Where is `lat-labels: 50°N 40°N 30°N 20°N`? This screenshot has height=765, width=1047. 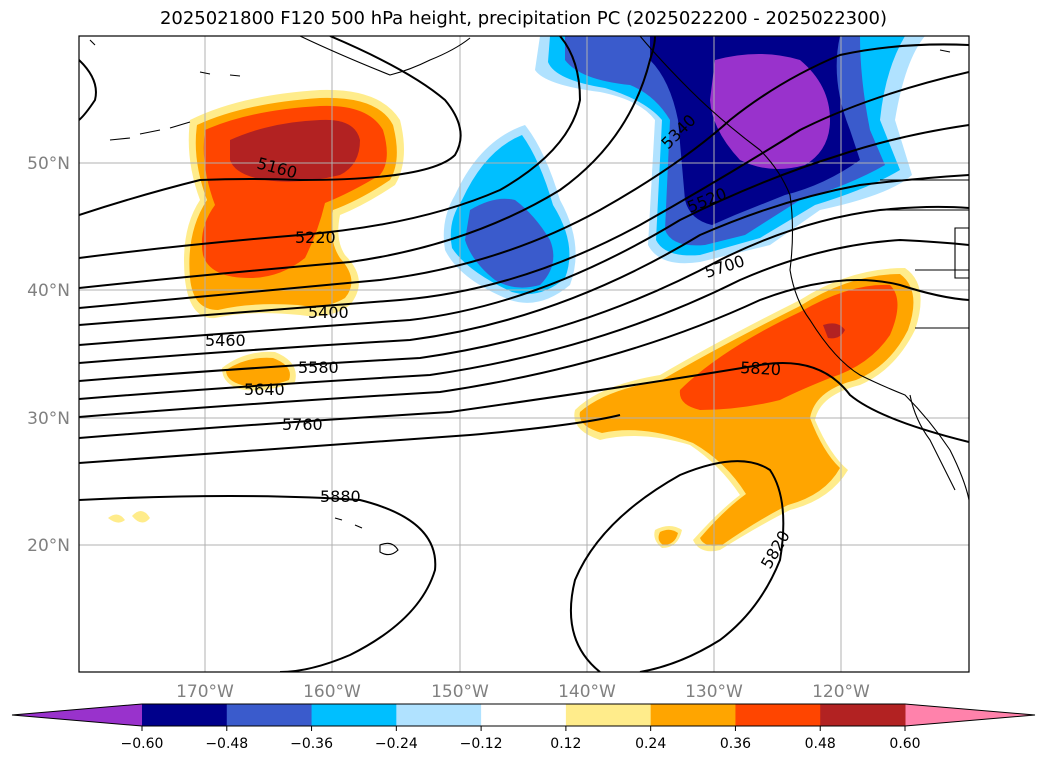
lat-labels: 50°N 40°N 30°N 20°N is located at coordinates (48, 355).